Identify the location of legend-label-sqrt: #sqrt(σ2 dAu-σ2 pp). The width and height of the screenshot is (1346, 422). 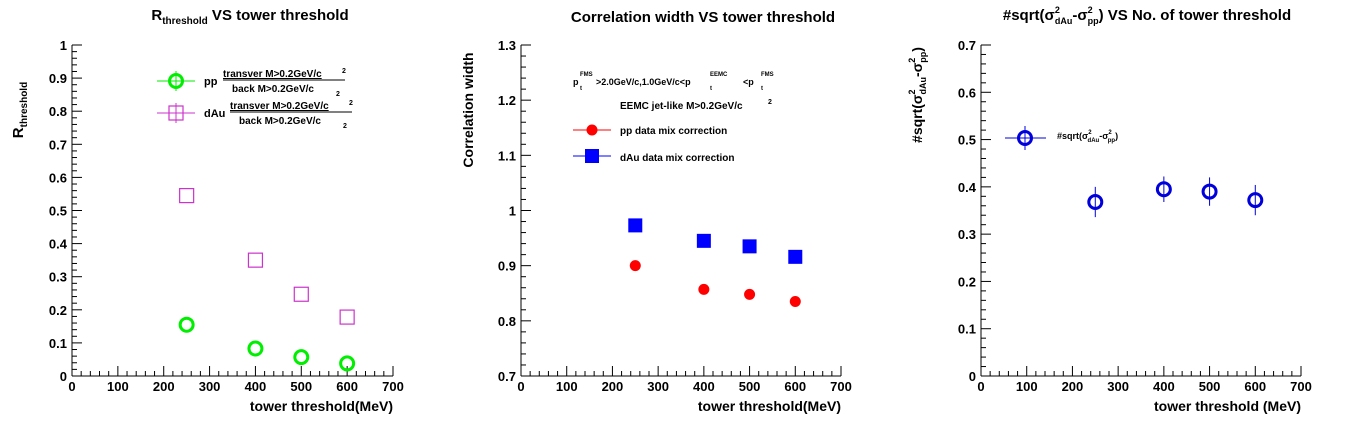
(1087, 137).